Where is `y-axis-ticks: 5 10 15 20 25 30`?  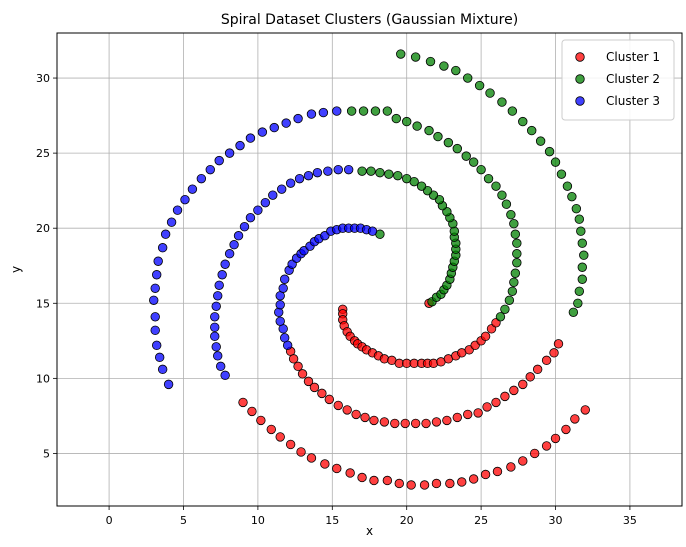
y-axis-ticks: 5 10 15 20 25 30 is located at coordinates (46, 266).